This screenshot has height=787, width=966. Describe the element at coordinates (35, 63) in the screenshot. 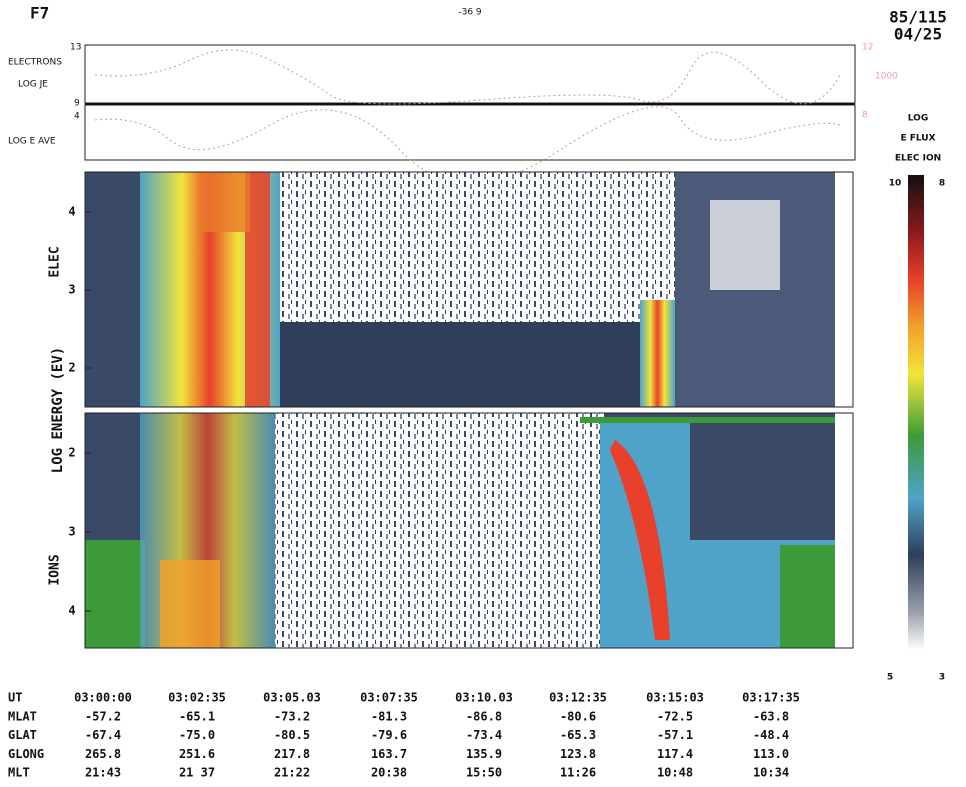

I see `flux-label: ELECTRONS` at that location.